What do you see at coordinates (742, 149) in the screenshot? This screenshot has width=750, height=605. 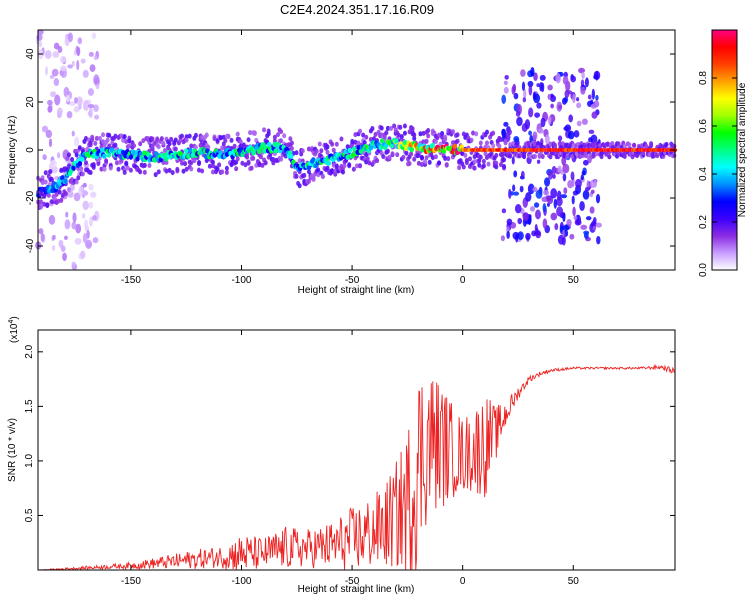 I see `colorbar-label: Normalized spectral amplitude` at bounding box center [742, 149].